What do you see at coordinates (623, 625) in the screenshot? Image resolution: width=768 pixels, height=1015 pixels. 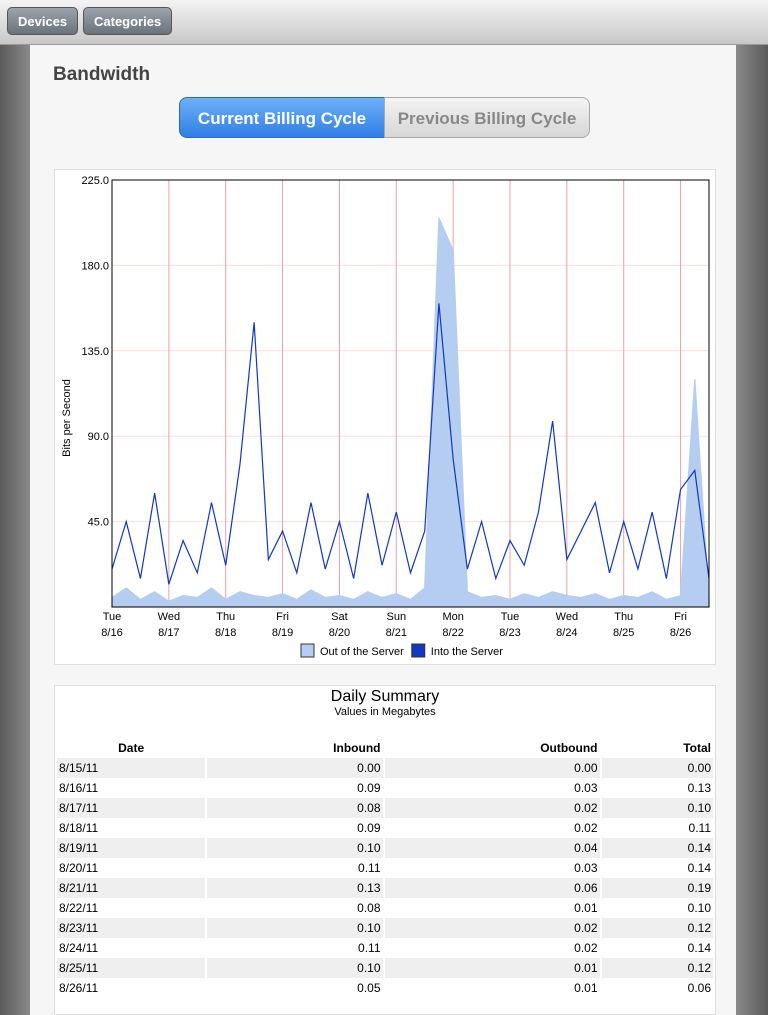 I see `x-tick-label: Thu 8/25` at bounding box center [623, 625].